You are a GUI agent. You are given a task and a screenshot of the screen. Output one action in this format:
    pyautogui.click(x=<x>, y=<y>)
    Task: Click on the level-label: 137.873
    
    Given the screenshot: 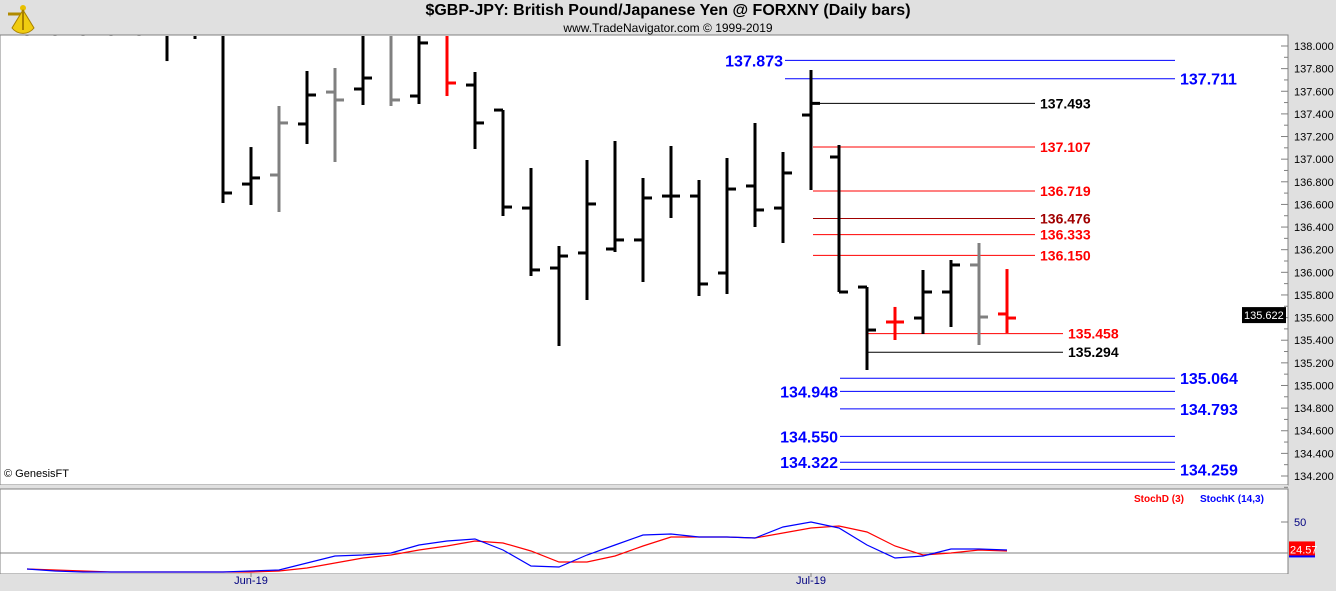 What is the action you would take?
    pyautogui.click(x=754, y=61)
    